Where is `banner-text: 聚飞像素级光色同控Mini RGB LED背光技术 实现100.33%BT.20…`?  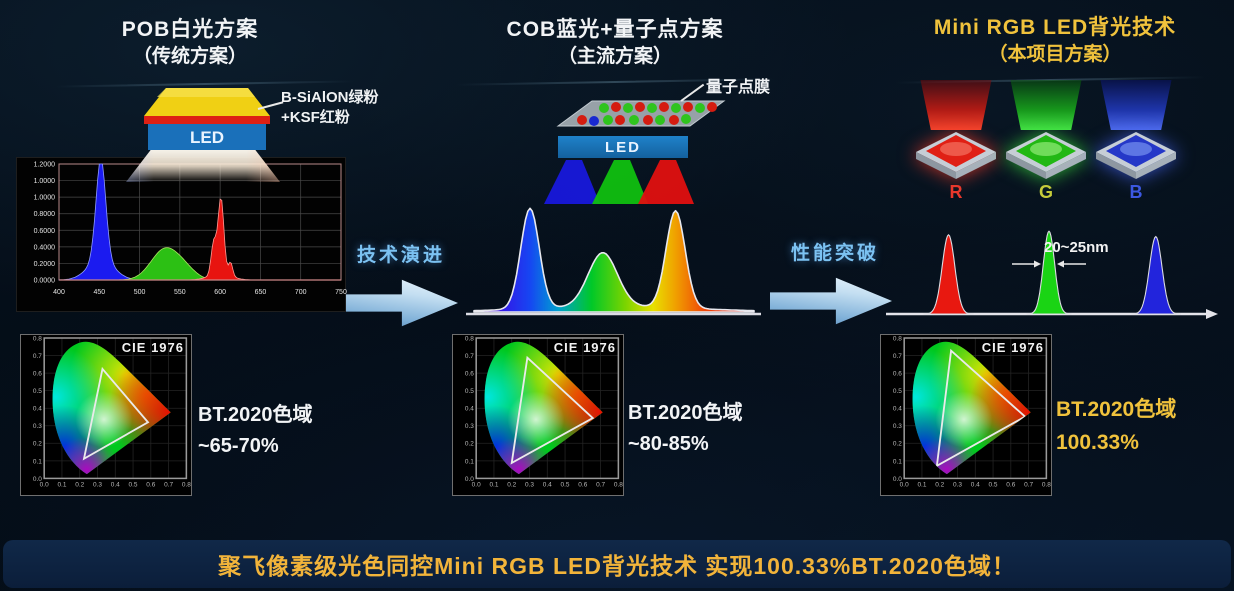 banner-text: 聚飞像素级光色同控Mini RGB LED背光技术 实现100.33%BT.20… is located at coordinates (617, 566).